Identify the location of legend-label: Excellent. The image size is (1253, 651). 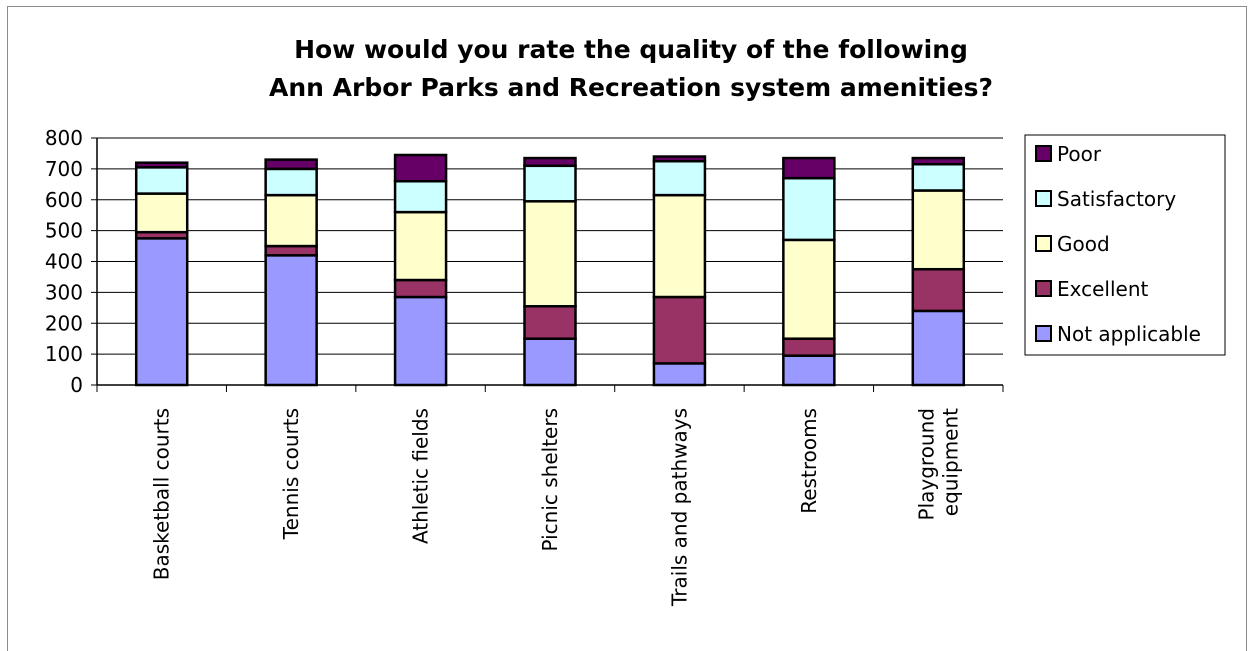
(1103, 289).